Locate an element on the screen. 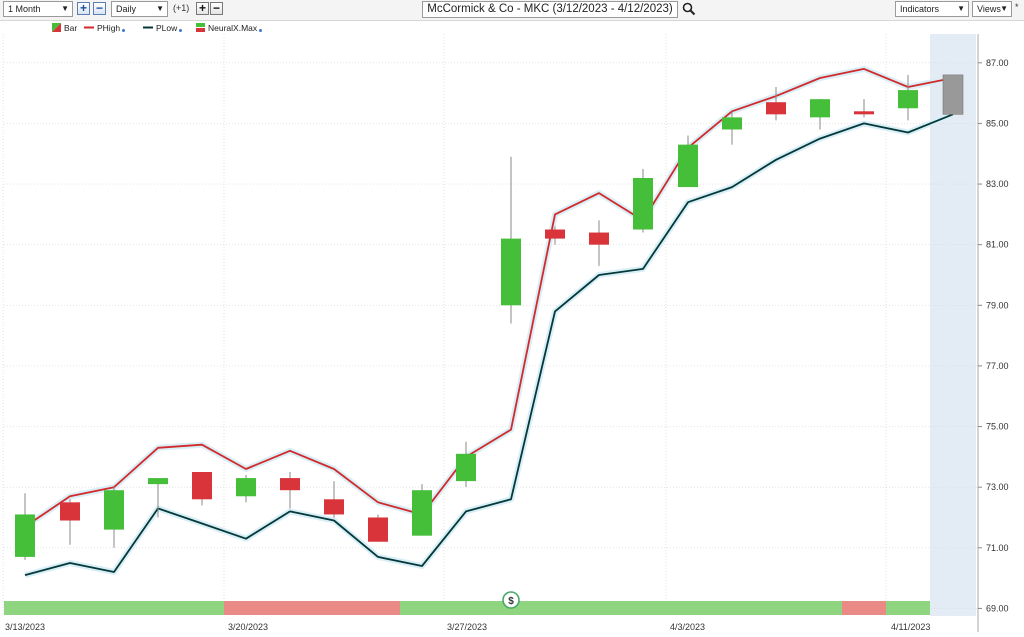  date-tick-label: 4/11/2023 is located at coordinates (910, 627).